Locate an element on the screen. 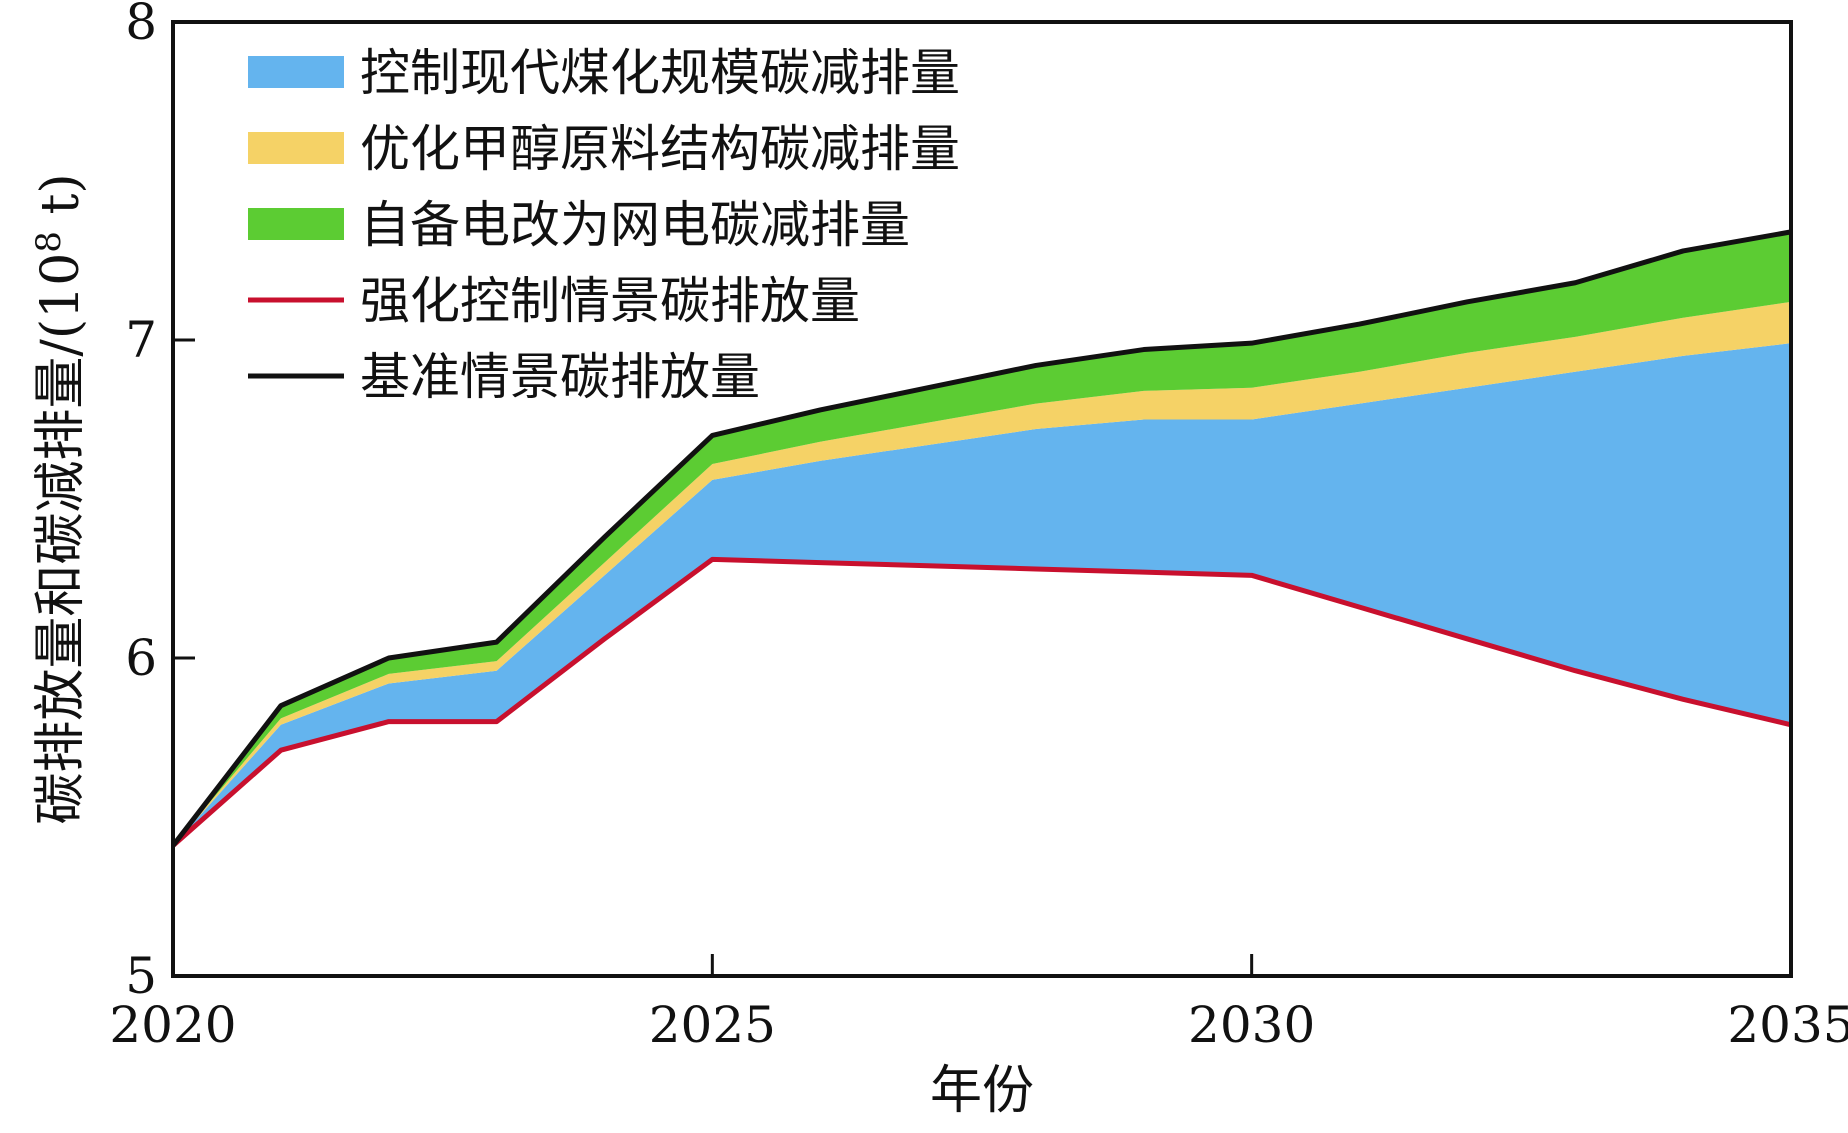 Image resolution: width=1848 pixels, height=1133 pixels. y-tick-label: 7 is located at coordinates (141, 340).